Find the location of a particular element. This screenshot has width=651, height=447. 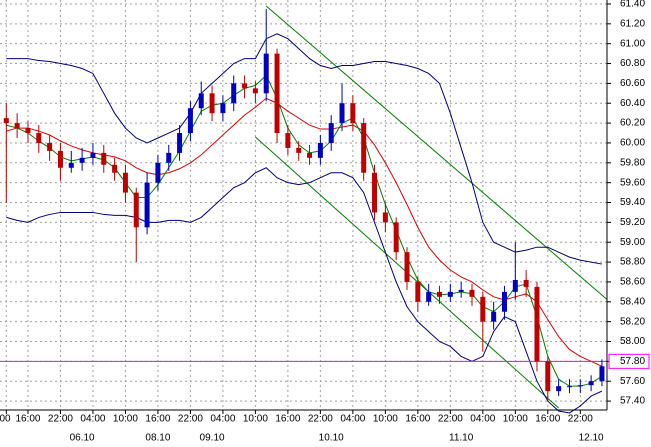

price-label: 57.80 is located at coordinates (632, 361).